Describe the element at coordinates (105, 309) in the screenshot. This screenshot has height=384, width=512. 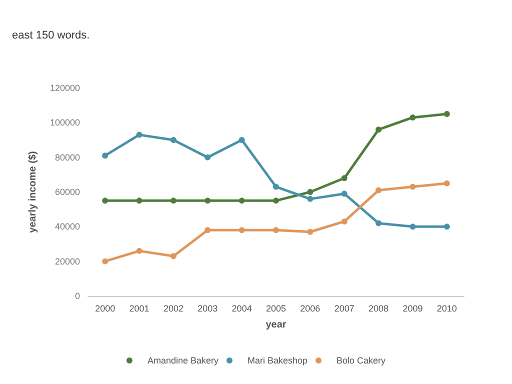
I see `x-tick-label: 2000` at that location.